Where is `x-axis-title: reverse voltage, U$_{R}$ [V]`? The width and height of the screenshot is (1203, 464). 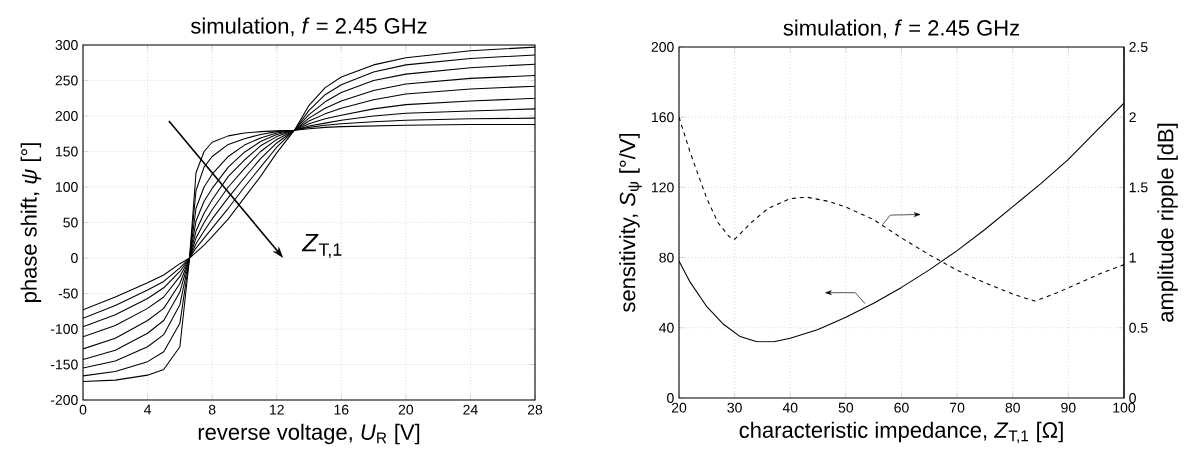
x-axis-title: reverse voltage, U$_{R}$ [V] is located at coordinates (309, 434).